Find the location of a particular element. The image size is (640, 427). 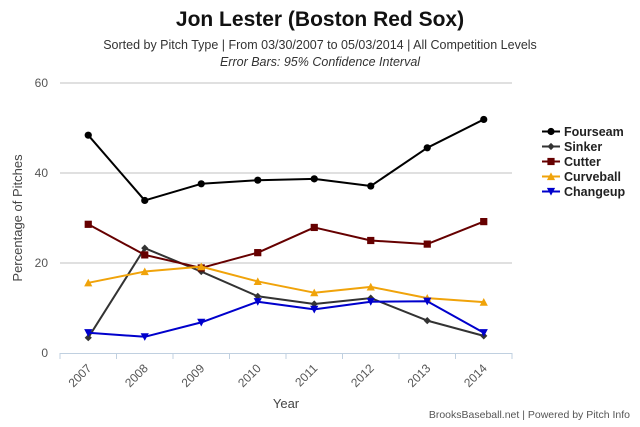

legend-symbol-changeup is located at coordinates (551, 191).